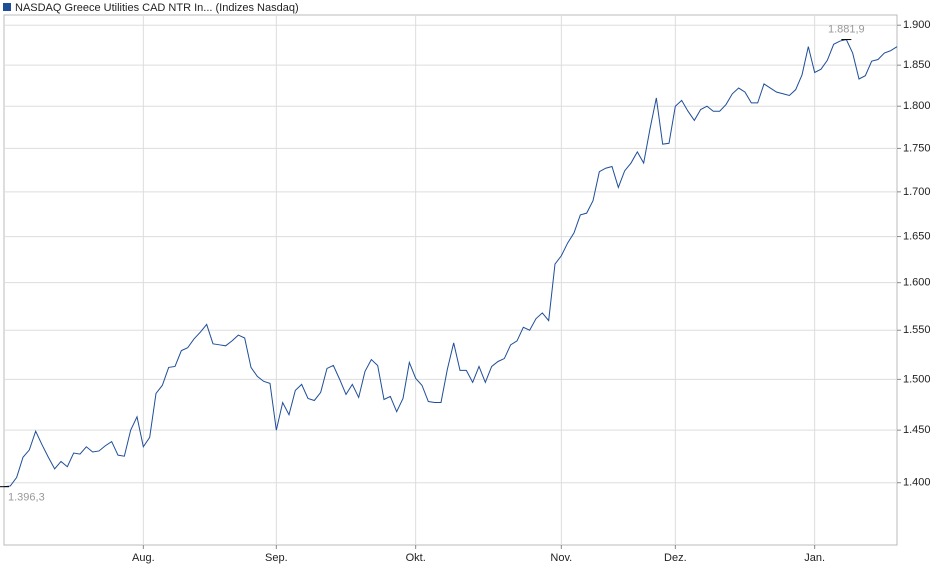 This screenshot has width=940, height=579. What do you see at coordinates (917, 483) in the screenshot?
I see `y-tick-label: 1.400` at bounding box center [917, 483].